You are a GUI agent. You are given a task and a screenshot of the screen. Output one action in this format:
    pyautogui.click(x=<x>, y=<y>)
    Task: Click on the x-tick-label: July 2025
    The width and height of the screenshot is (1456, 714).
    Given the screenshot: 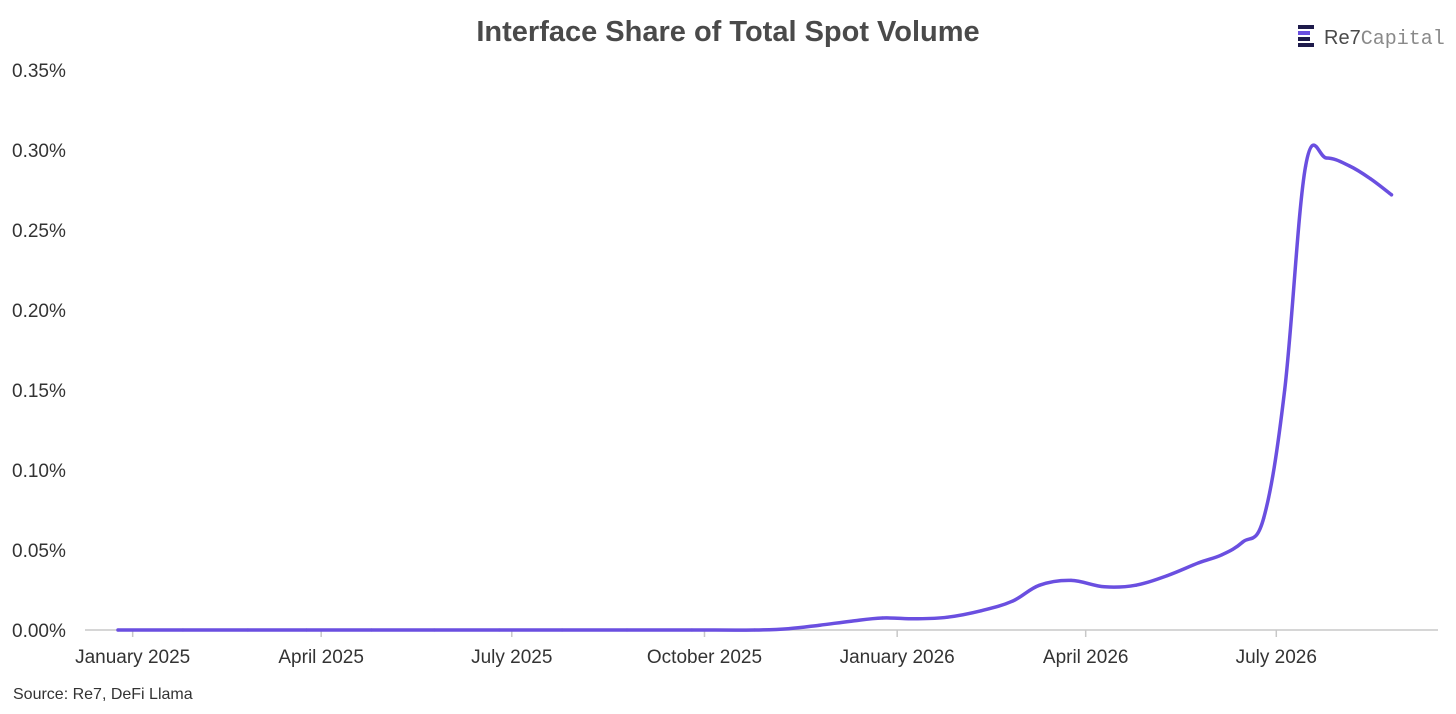 What is the action you would take?
    pyautogui.click(x=511, y=657)
    